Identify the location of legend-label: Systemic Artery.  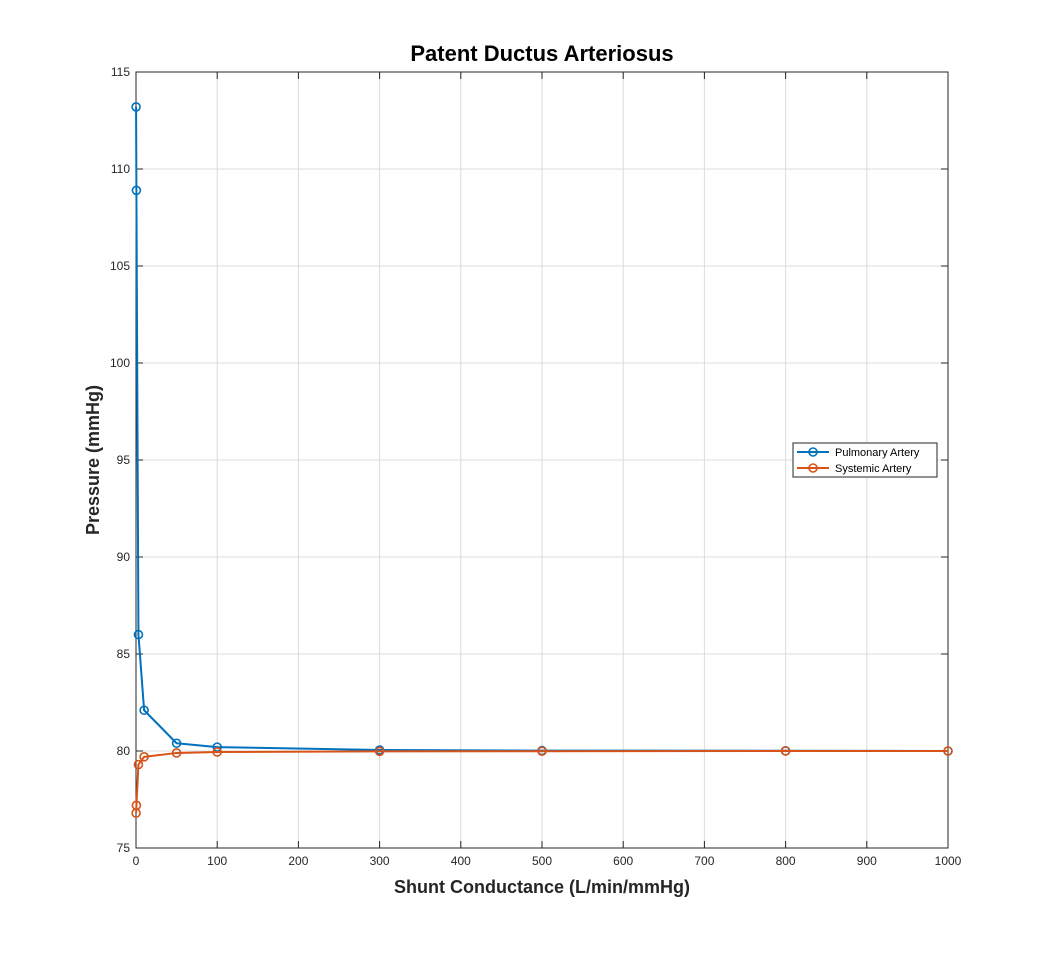
(873, 469).